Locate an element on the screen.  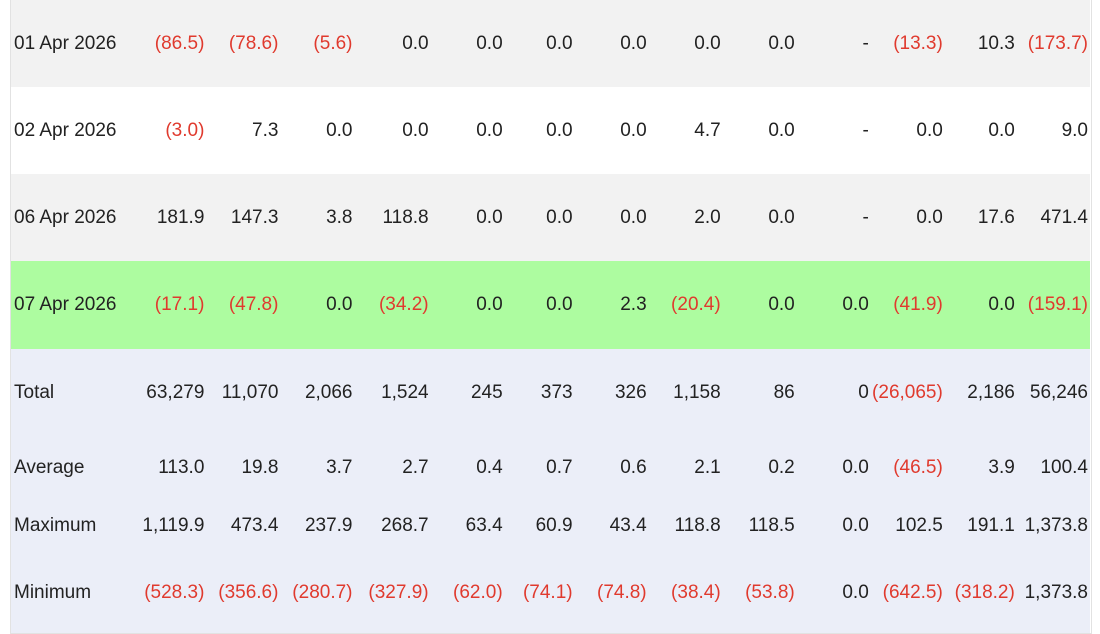
table-cell: (642.5) is located at coordinates (907, 593).